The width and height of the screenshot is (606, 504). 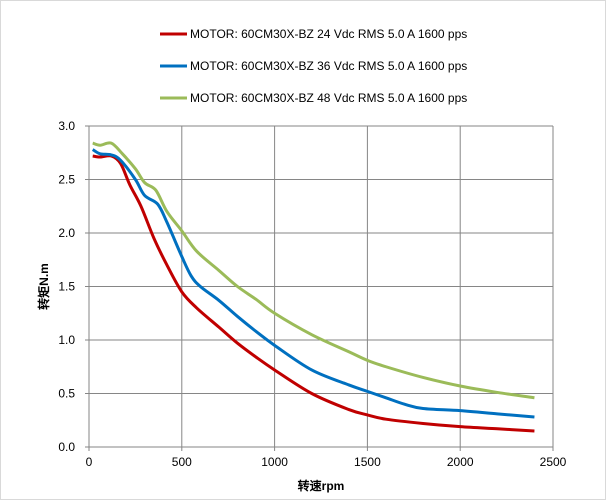 What do you see at coordinates (553, 462) in the screenshot?
I see `x-tick-label: 2500` at bounding box center [553, 462].